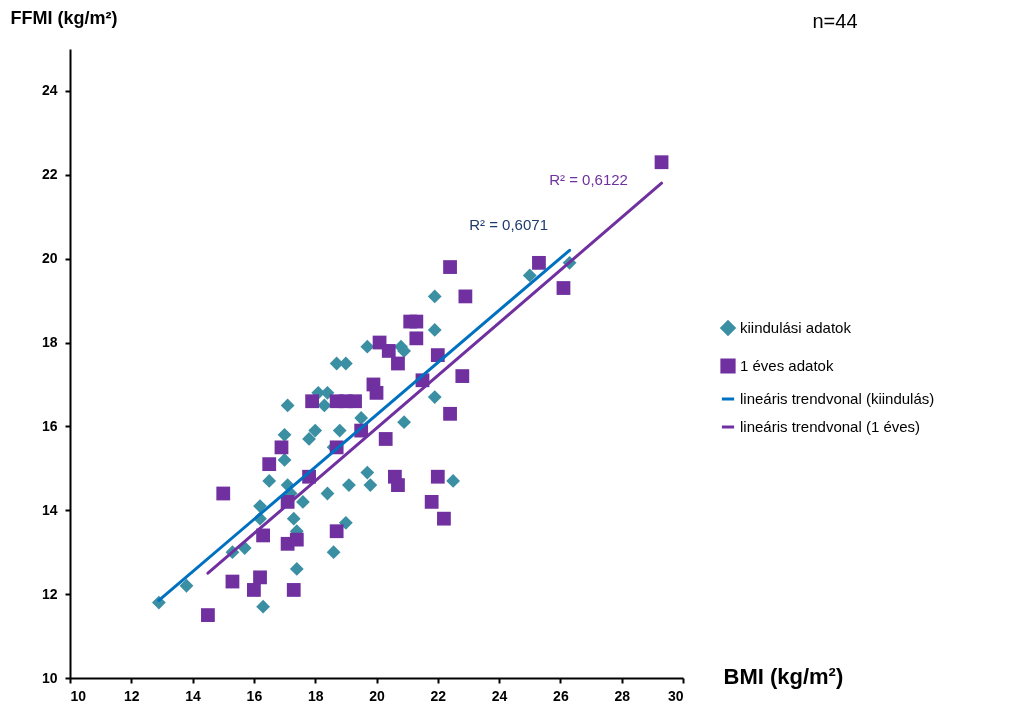  Describe the element at coordinates (315, 695) in the screenshot. I see `x-tick-label: 18` at that location.